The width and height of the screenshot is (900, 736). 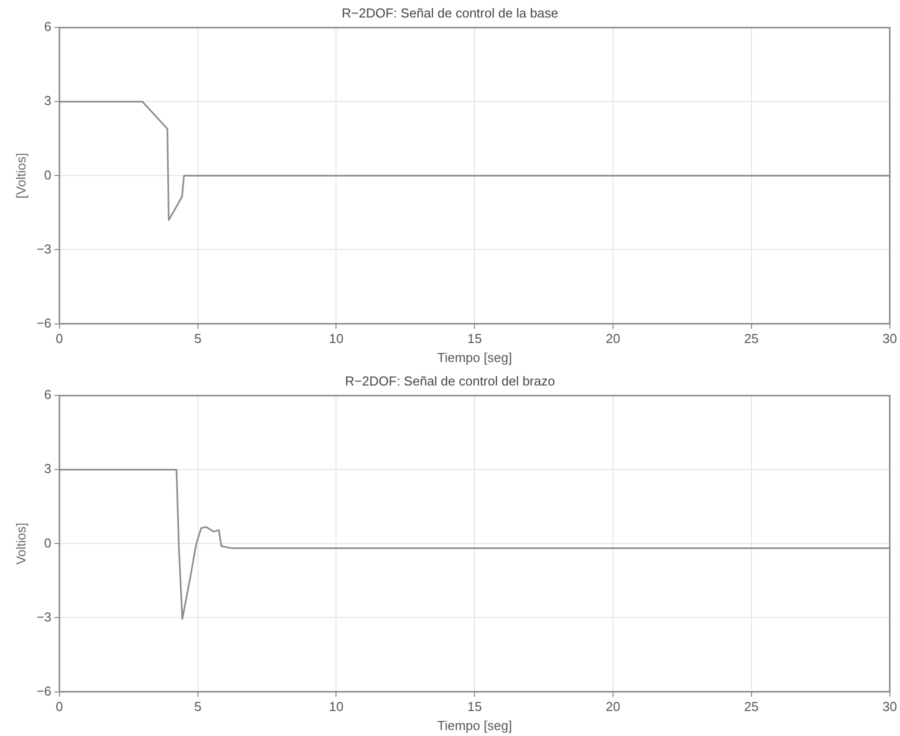 What do you see at coordinates (20, 543) in the screenshot?
I see `y-axis-title: Voltios]` at bounding box center [20, 543].